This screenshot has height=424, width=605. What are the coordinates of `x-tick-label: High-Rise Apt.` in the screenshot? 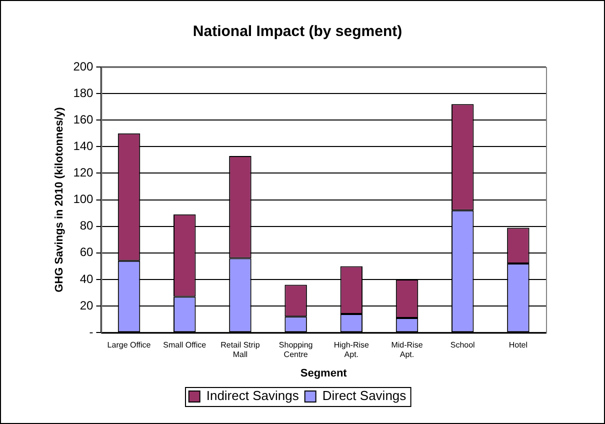 It's located at (352, 350).